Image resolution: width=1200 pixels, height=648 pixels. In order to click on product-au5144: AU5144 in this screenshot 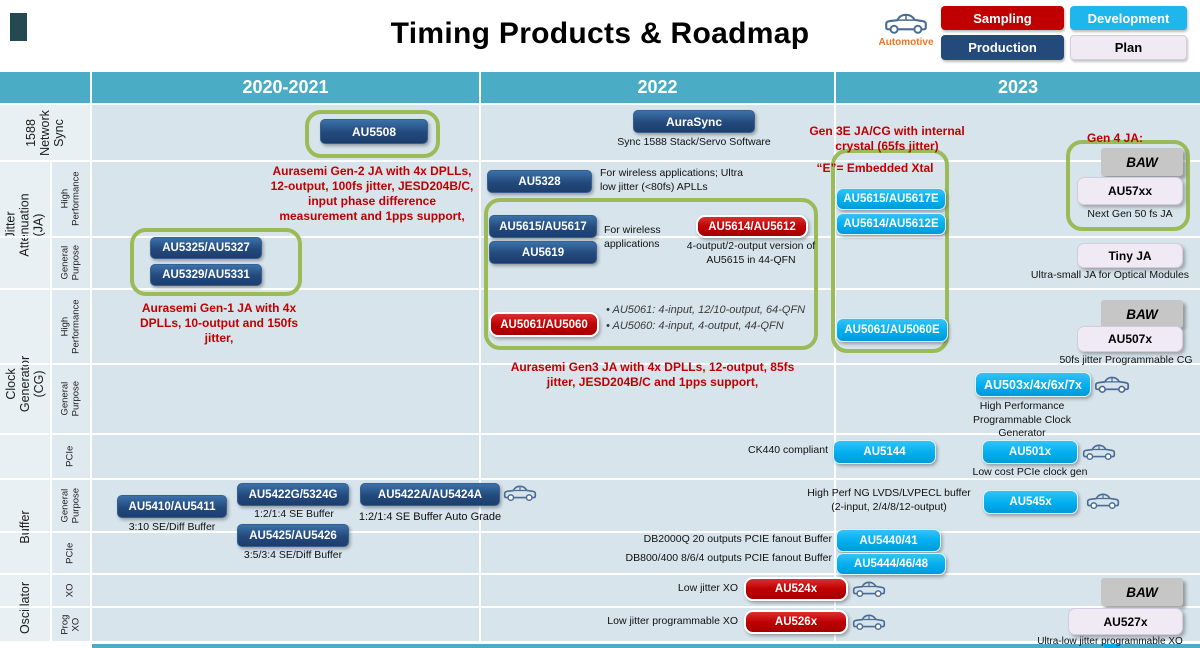, I will do `click(884, 452)`.